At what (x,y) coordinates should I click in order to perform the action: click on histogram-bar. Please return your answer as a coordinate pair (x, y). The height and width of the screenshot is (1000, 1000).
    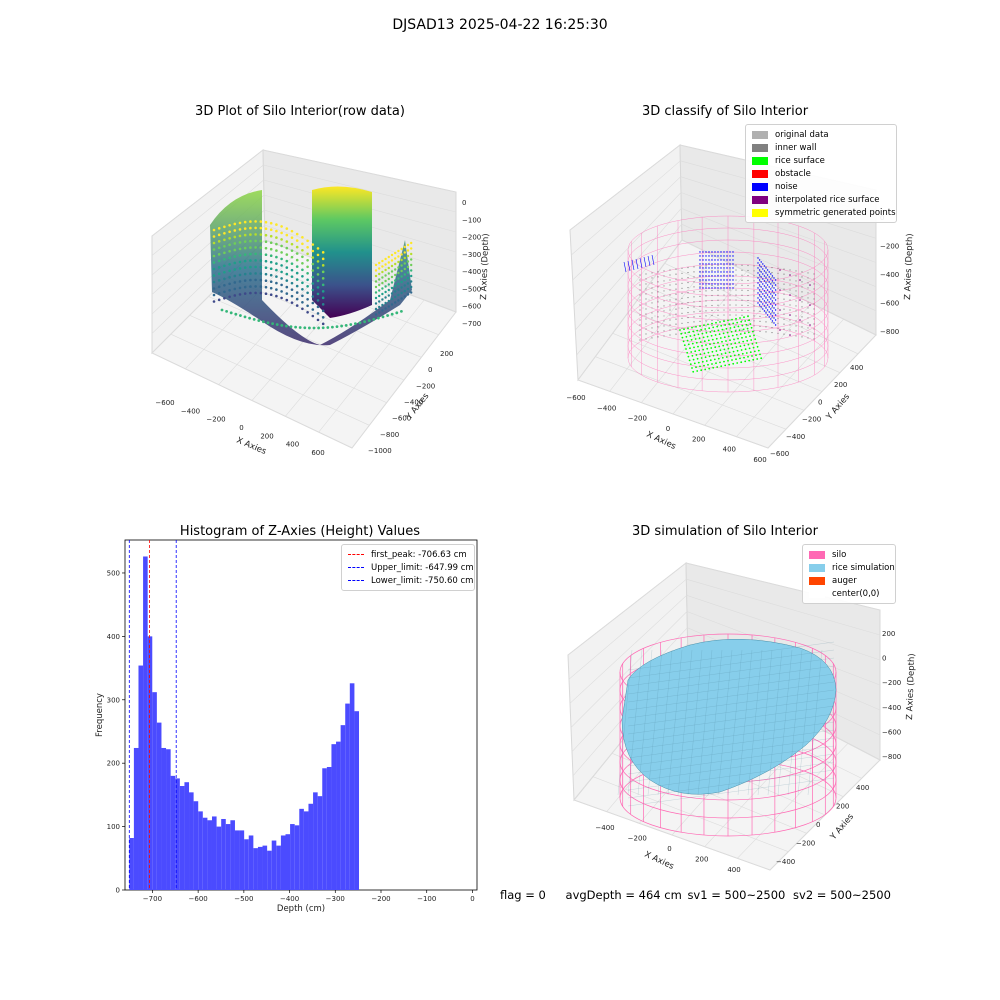
    Looking at the image, I should click on (168, 819).